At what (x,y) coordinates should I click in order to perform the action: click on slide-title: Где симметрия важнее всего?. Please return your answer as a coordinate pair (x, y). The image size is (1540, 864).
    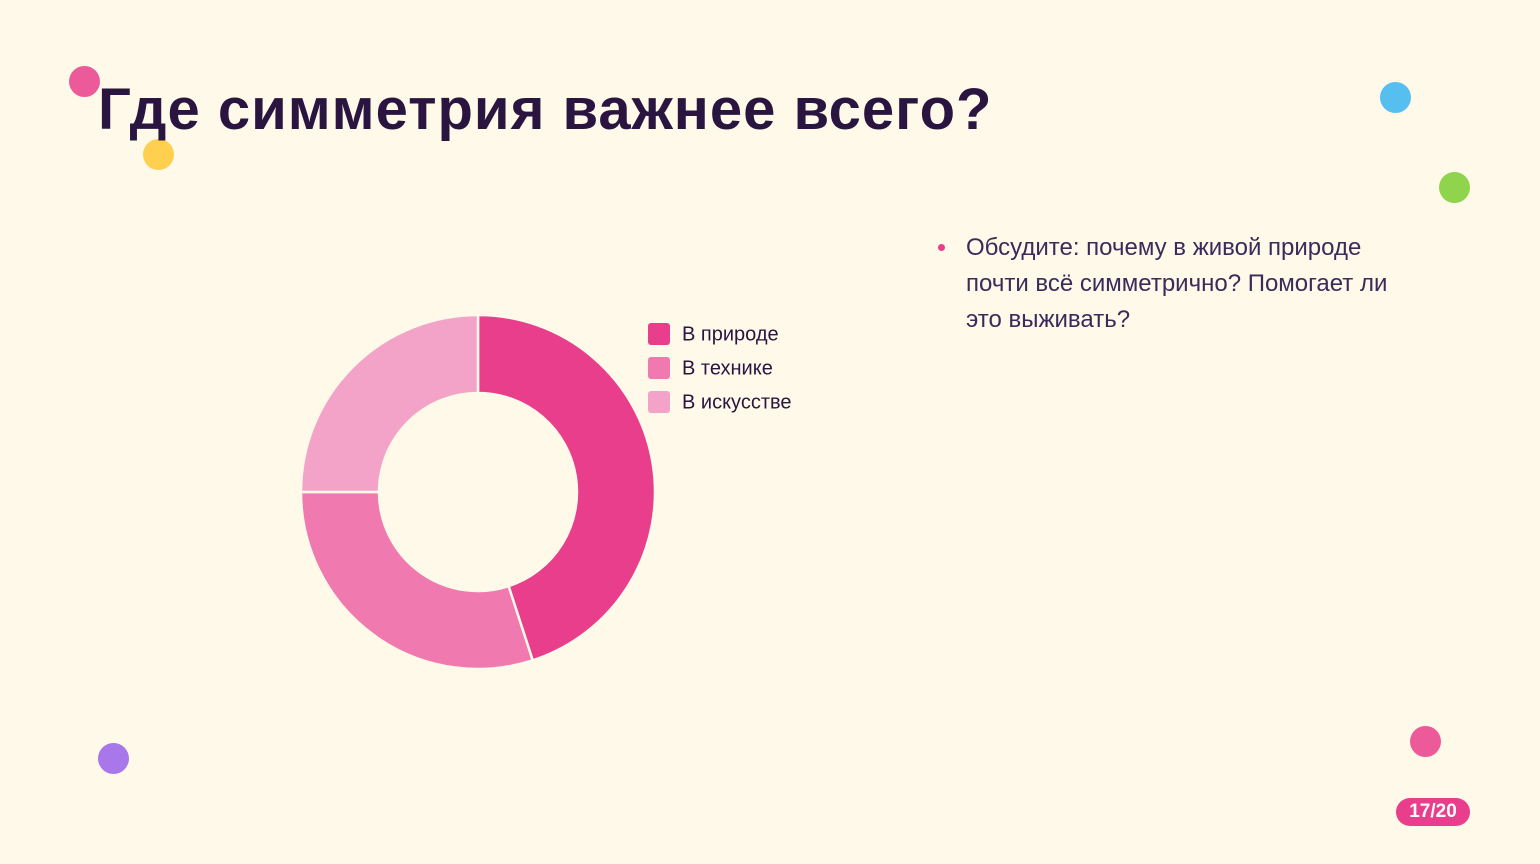
    Looking at the image, I should click on (545, 109).